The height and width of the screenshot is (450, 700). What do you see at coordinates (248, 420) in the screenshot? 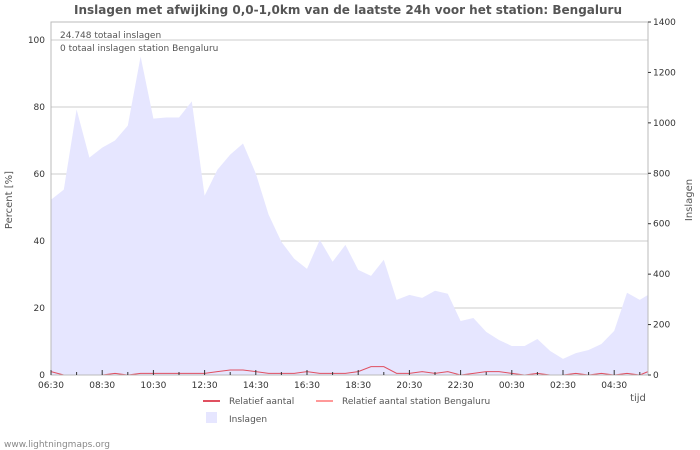
I see `legend-inslagen: Inslagen` at bounding box center [248, 420].